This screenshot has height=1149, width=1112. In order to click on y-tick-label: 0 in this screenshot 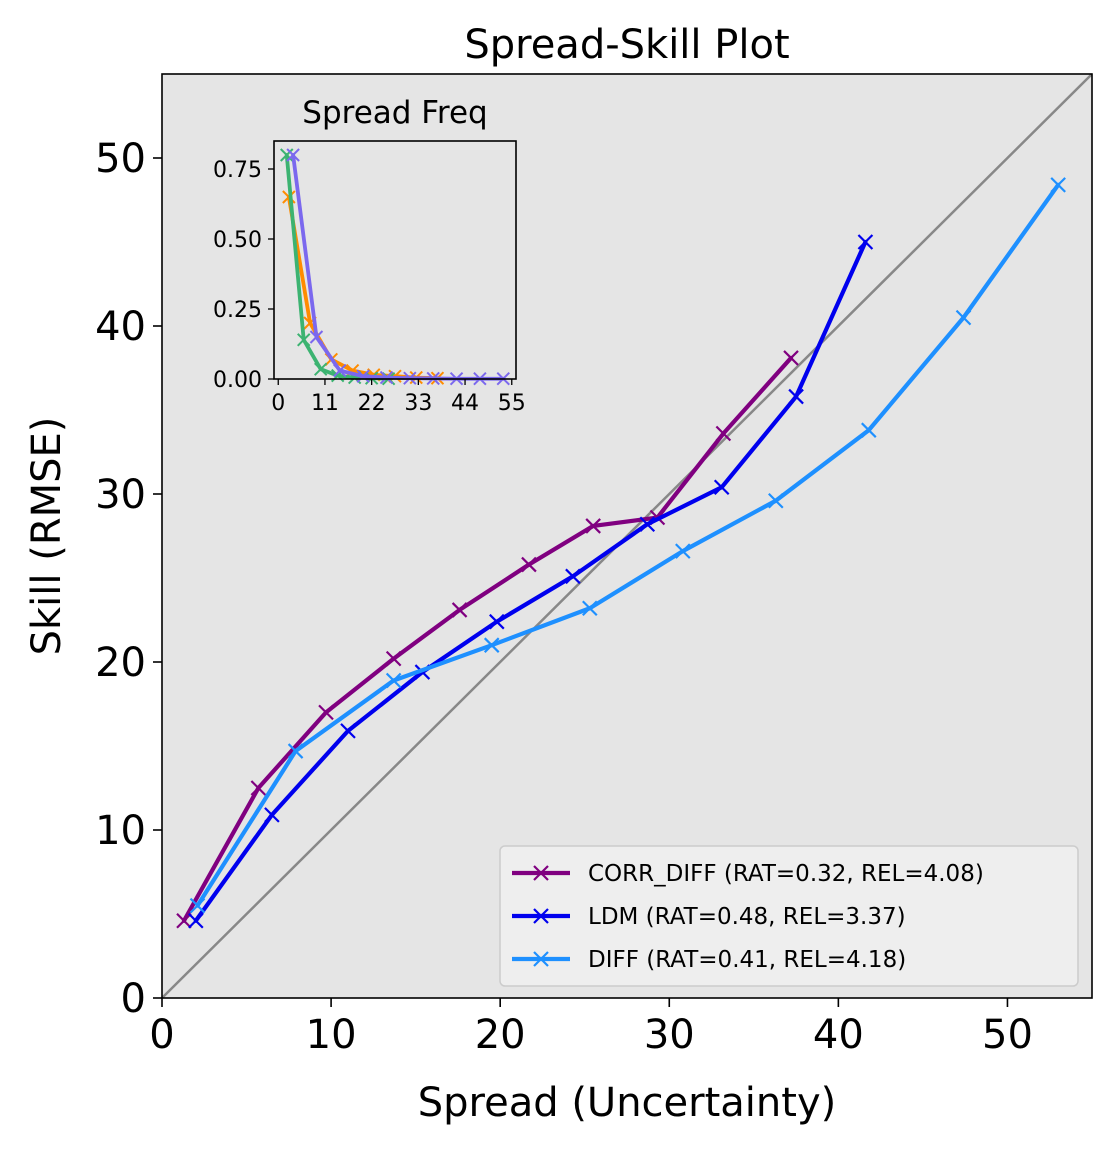, I will do `click(133, 999)`.